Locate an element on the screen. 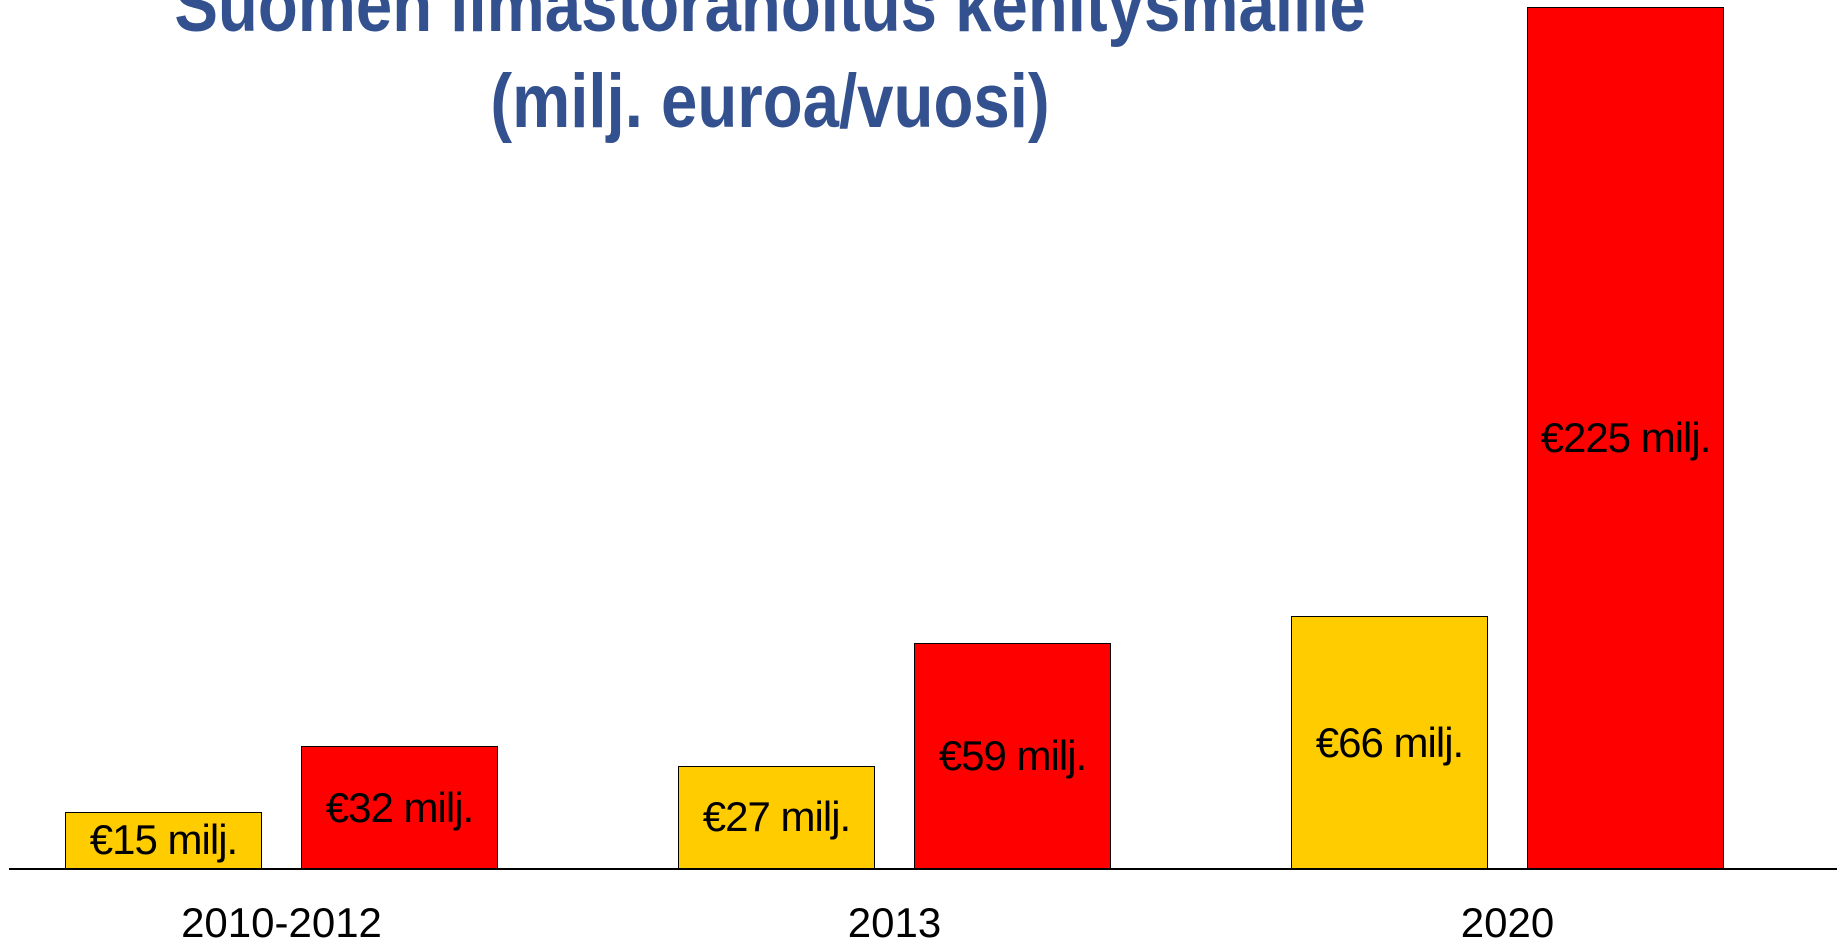 This screenshot has height=947, width=1837. value-label: €59 milj. is located at coordinates (1012, 755).